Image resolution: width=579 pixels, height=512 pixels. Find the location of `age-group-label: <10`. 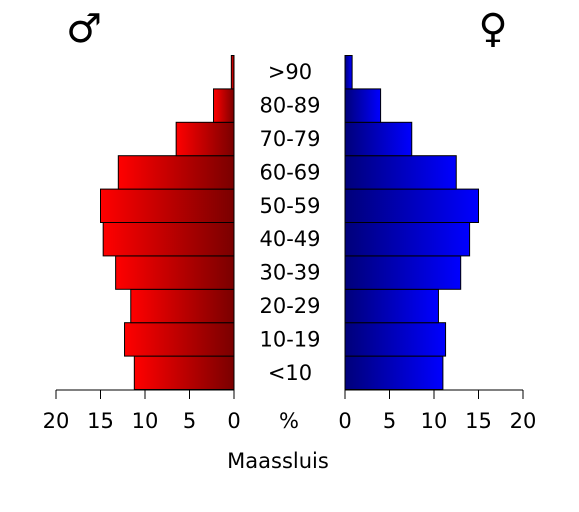

age-group-label: <10 is located at coordinates (290, 373).